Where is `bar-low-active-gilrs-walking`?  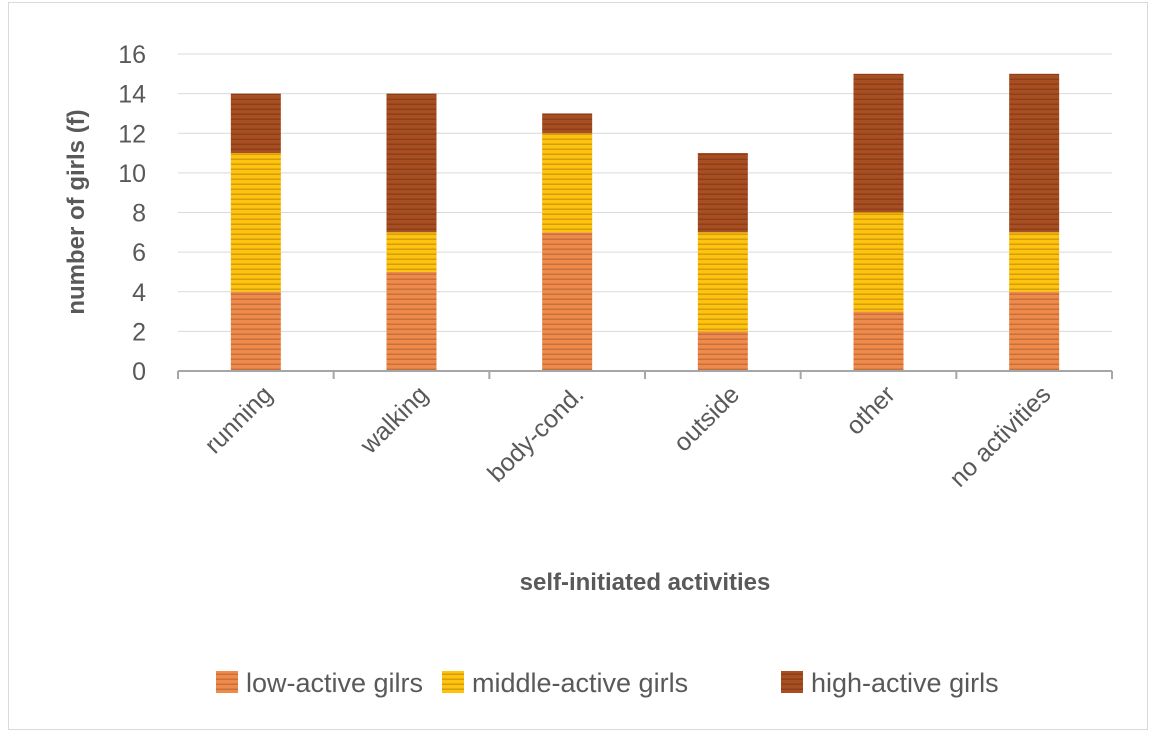
bar-low-active-gilrs-walking is located at coordinates (411, 321).